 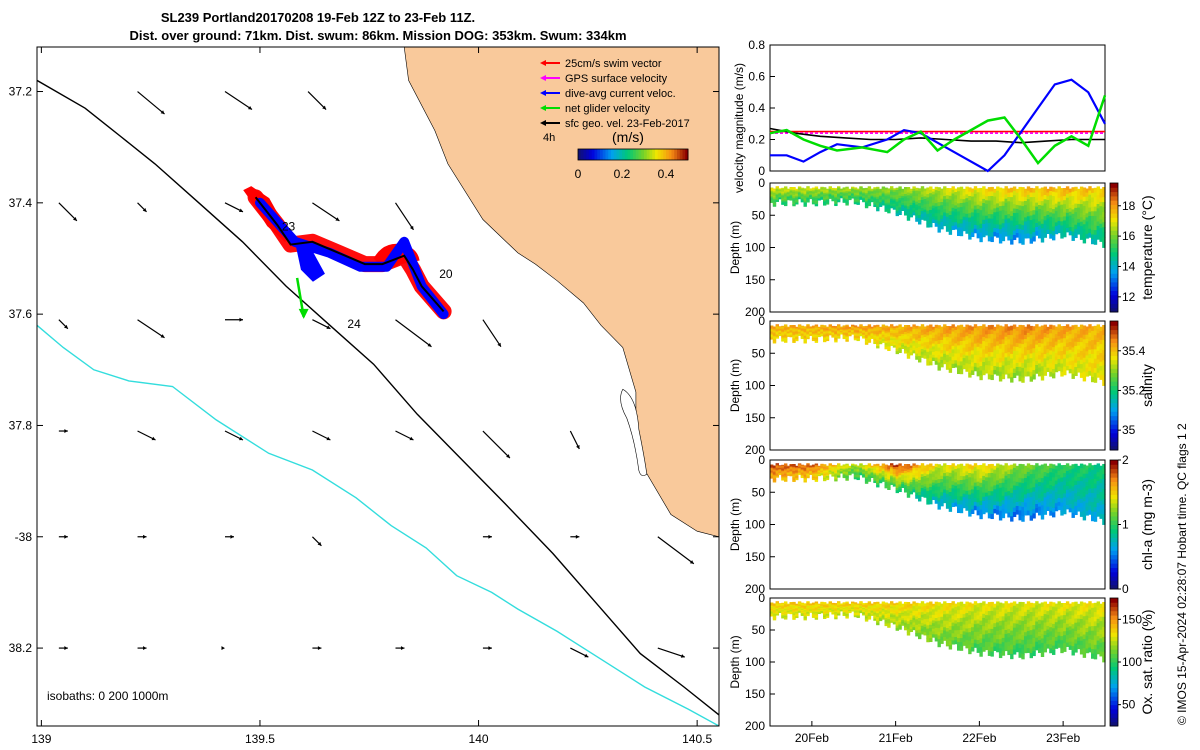 I want to click on geo-velocity-arrowhead, so click(x=144, y=209).